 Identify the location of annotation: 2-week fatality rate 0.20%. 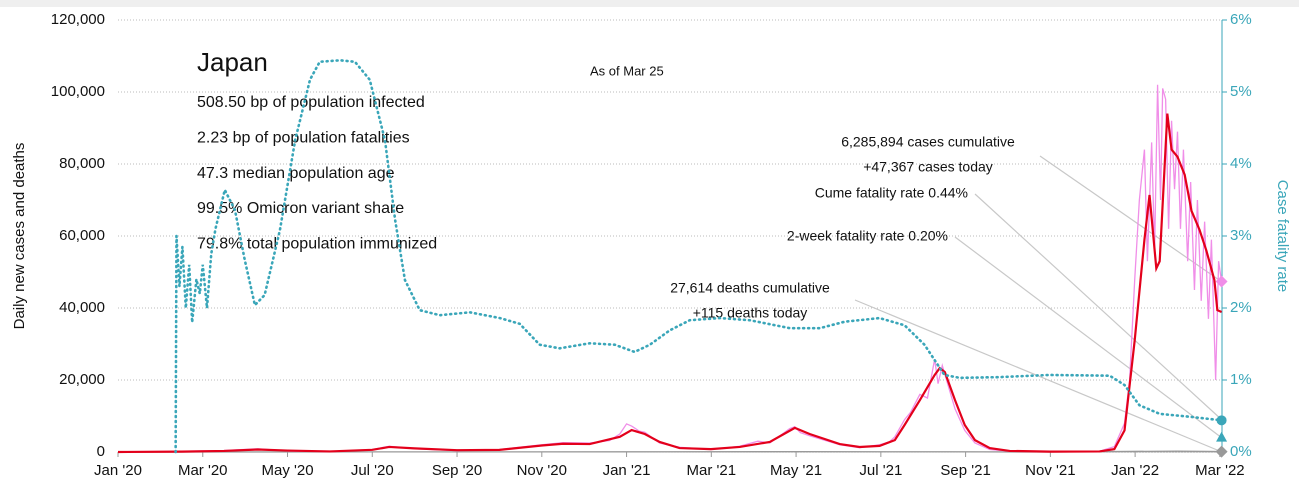
(867, 236).